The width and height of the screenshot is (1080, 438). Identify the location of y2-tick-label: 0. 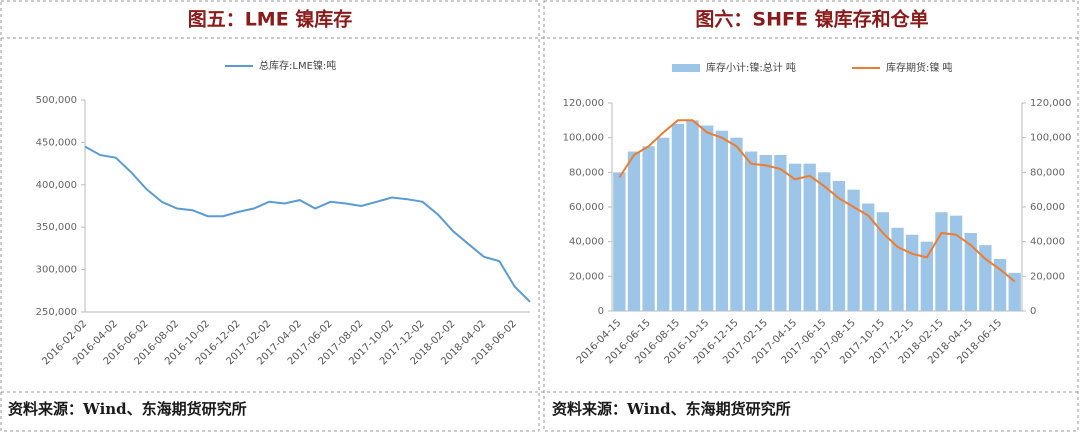
(1033, 311).